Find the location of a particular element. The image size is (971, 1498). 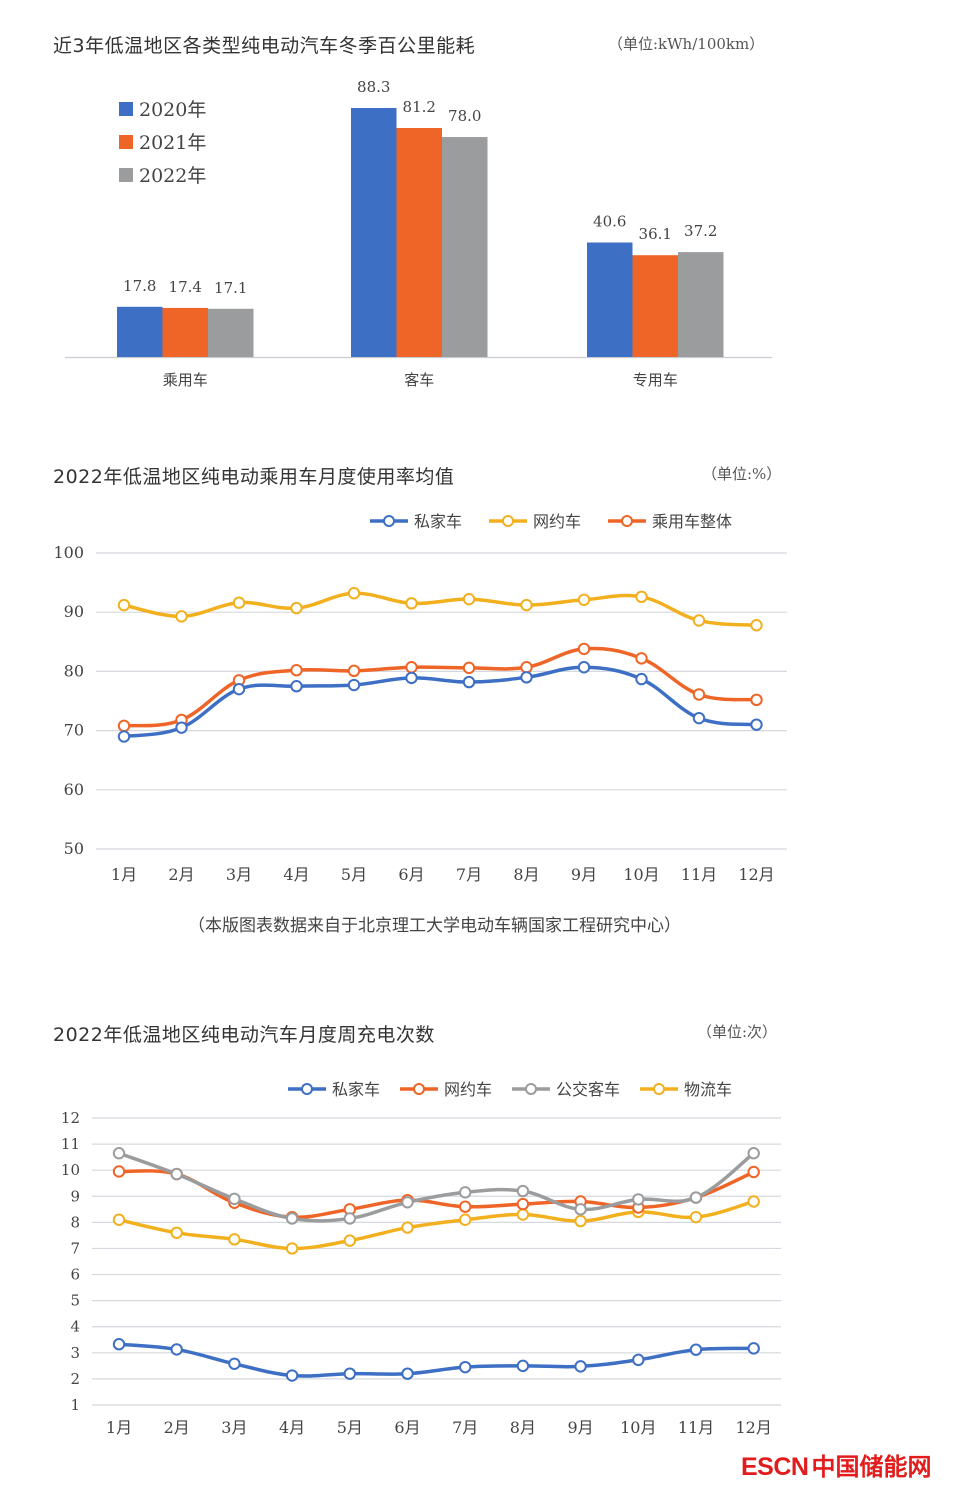

escn-logo: ESCN 中国储能网 is located at coordinates (836, 1464).